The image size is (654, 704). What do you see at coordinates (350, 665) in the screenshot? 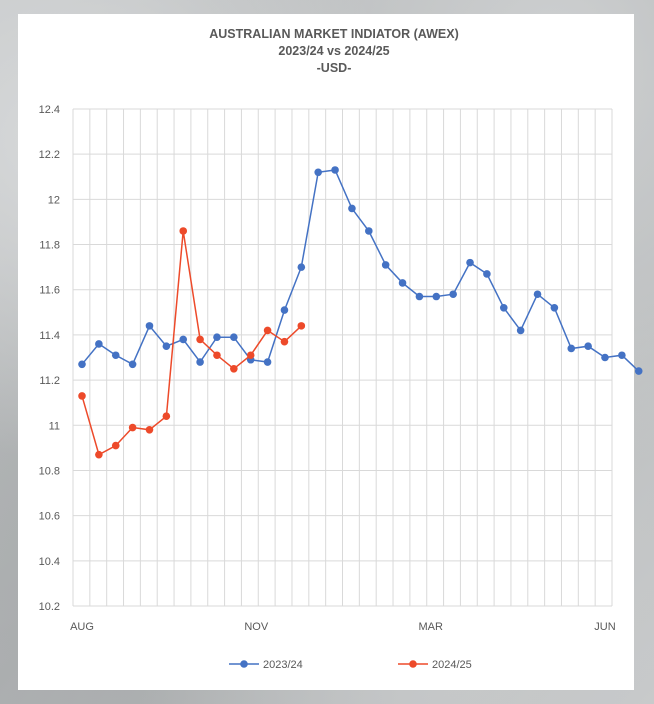
I see `legend: 2023/24 2024/25` at bounding box center [350, 665].